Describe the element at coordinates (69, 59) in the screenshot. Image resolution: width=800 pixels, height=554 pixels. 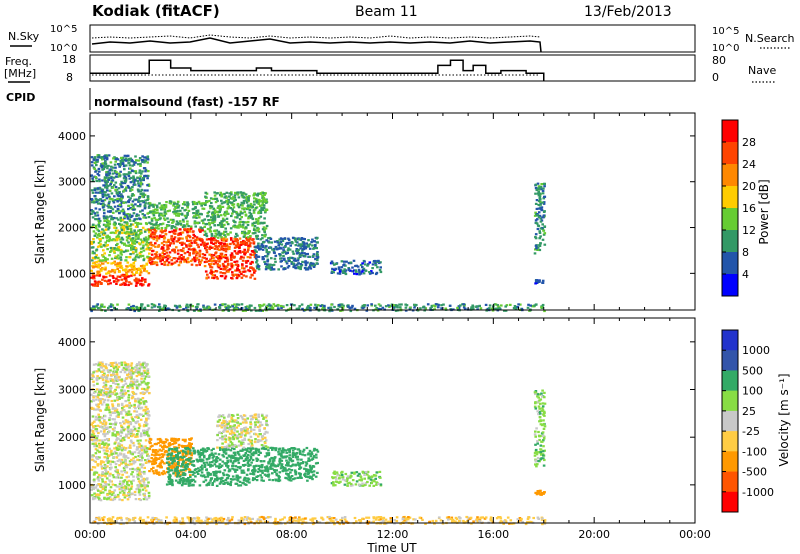
I see `freq-tick-high: 18` at that location.